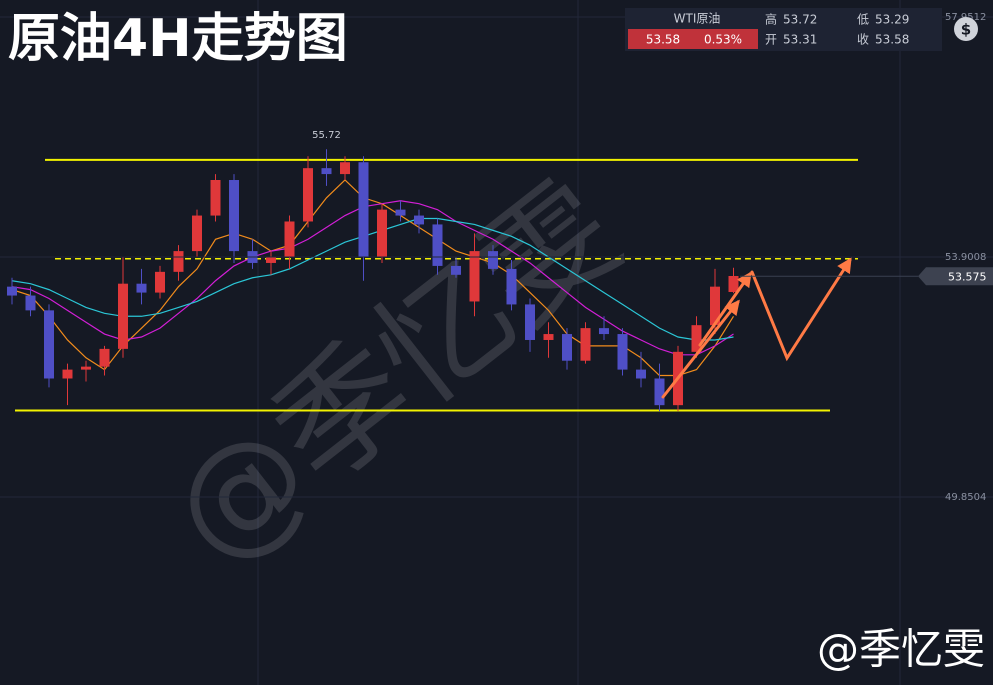  Describe the element at coordinates (863, 40) in the screenshot. I see `close-label: 收` at that location.